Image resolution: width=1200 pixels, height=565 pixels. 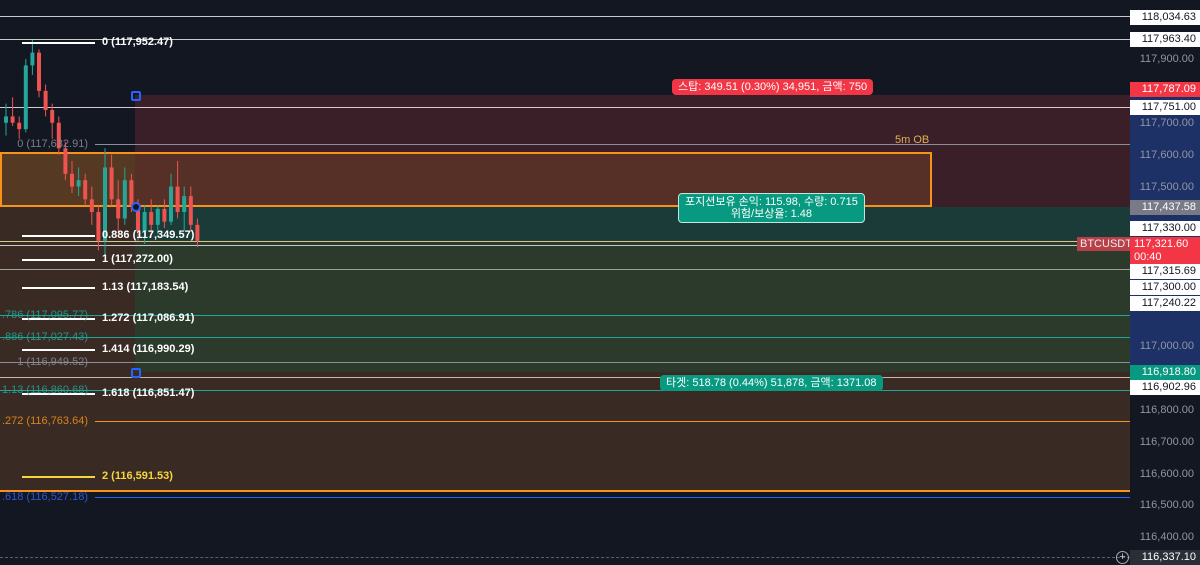 I want to click on price-badge-value: 116,902.96, so click(x=1168, y=387).